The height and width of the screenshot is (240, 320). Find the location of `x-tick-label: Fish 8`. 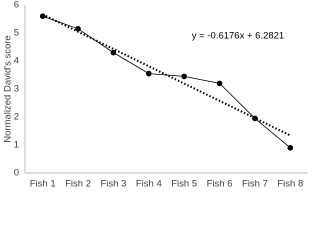

x-tick-label: Fish 8 is located at coordinates (290, 184).